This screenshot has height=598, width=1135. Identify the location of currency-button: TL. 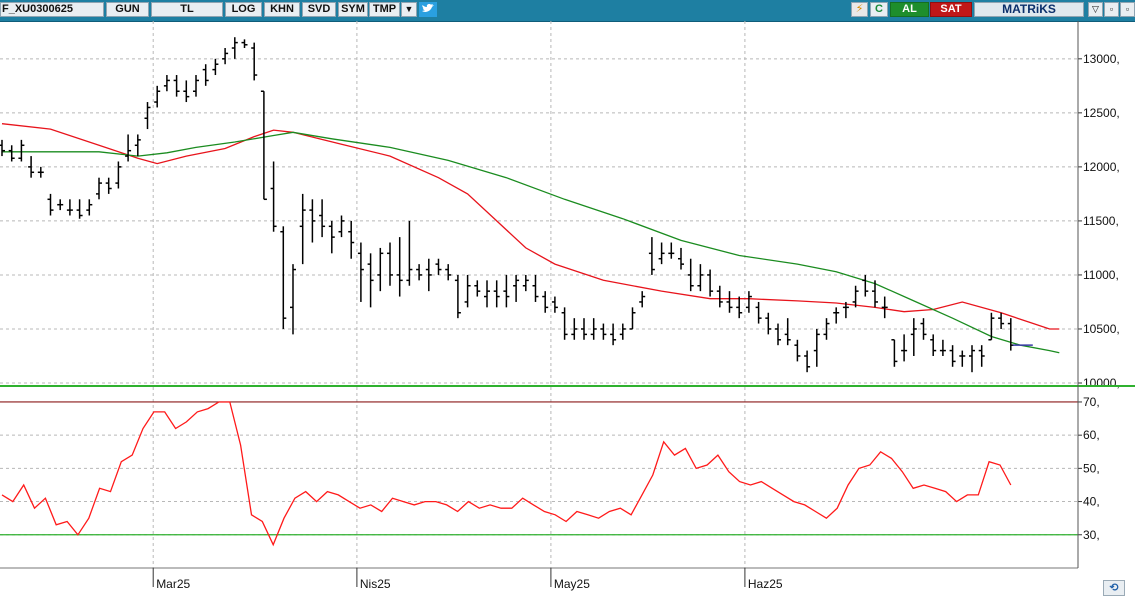
(187, 9).